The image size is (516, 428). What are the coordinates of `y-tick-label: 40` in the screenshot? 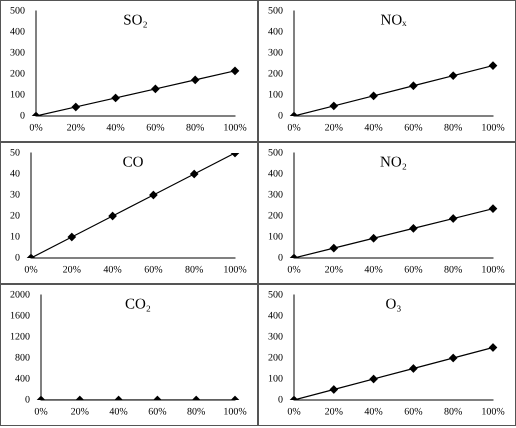 It's located at (15, 174).